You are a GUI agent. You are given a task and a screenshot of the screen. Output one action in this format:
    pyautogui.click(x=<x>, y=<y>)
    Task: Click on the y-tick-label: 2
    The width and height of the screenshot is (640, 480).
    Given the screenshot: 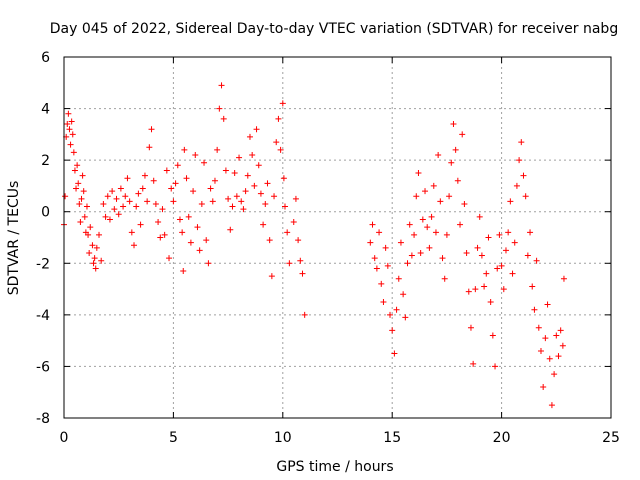 What is the action you would take?
    pyautogui.click(x=45, y=161)
    